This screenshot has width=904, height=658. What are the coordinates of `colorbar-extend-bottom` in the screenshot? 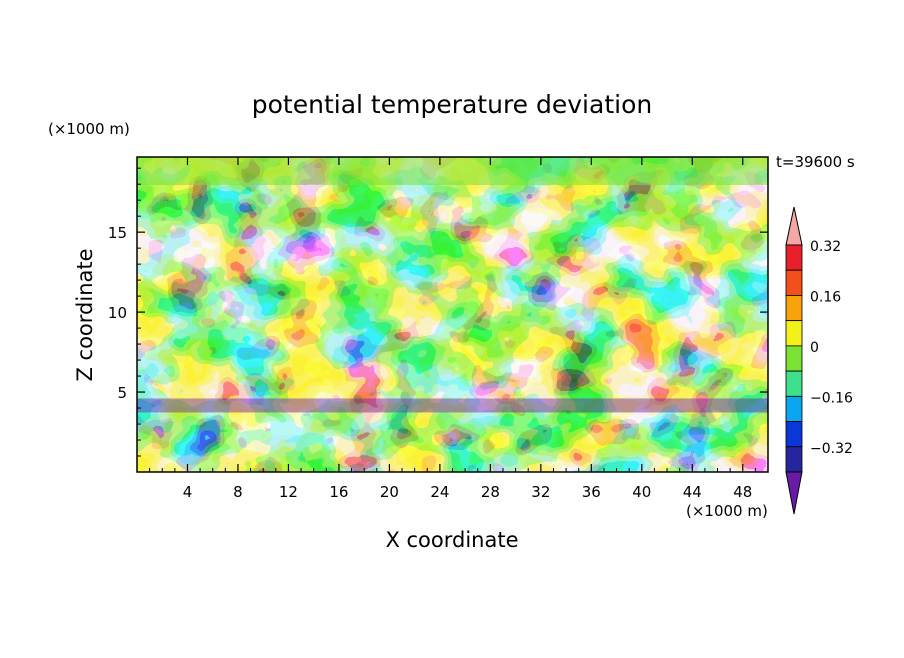 It's located at (794, 493).